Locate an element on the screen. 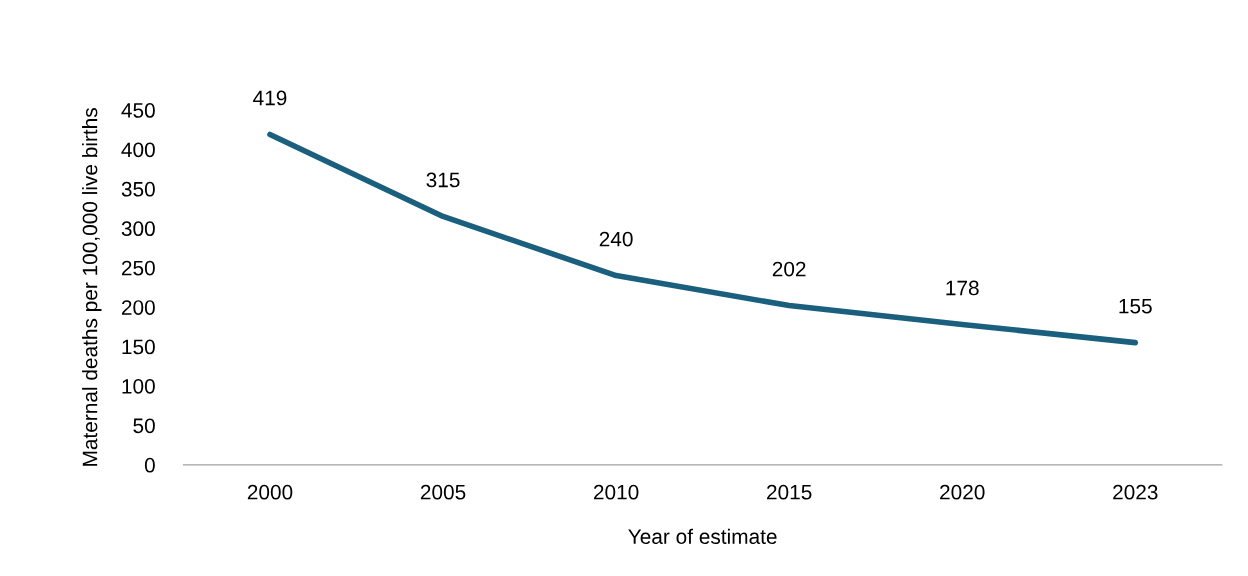 Image resolution: width=1248 pixels, height=576 pixels. x-axis-title: Year of estimate is located at coordinates (702, 536).